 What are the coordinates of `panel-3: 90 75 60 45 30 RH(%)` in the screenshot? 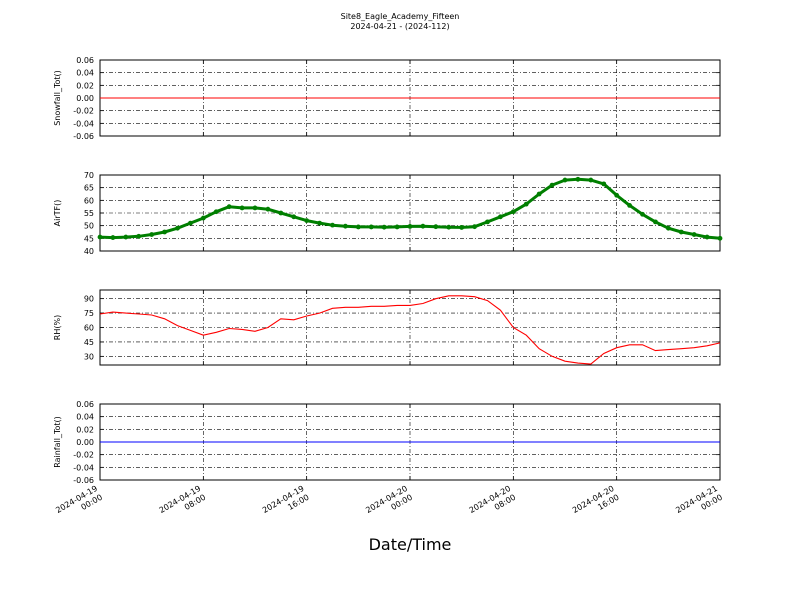 It's located at (387, 327).